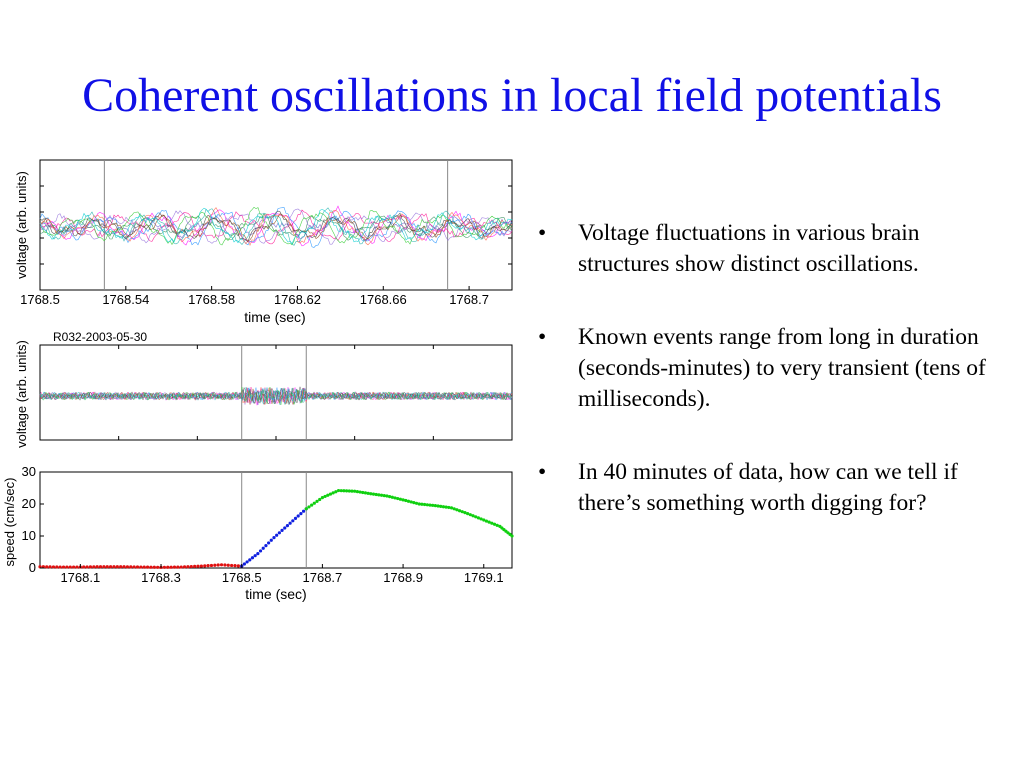  I want to click on y-tick-label: 0, so click(32, 567).